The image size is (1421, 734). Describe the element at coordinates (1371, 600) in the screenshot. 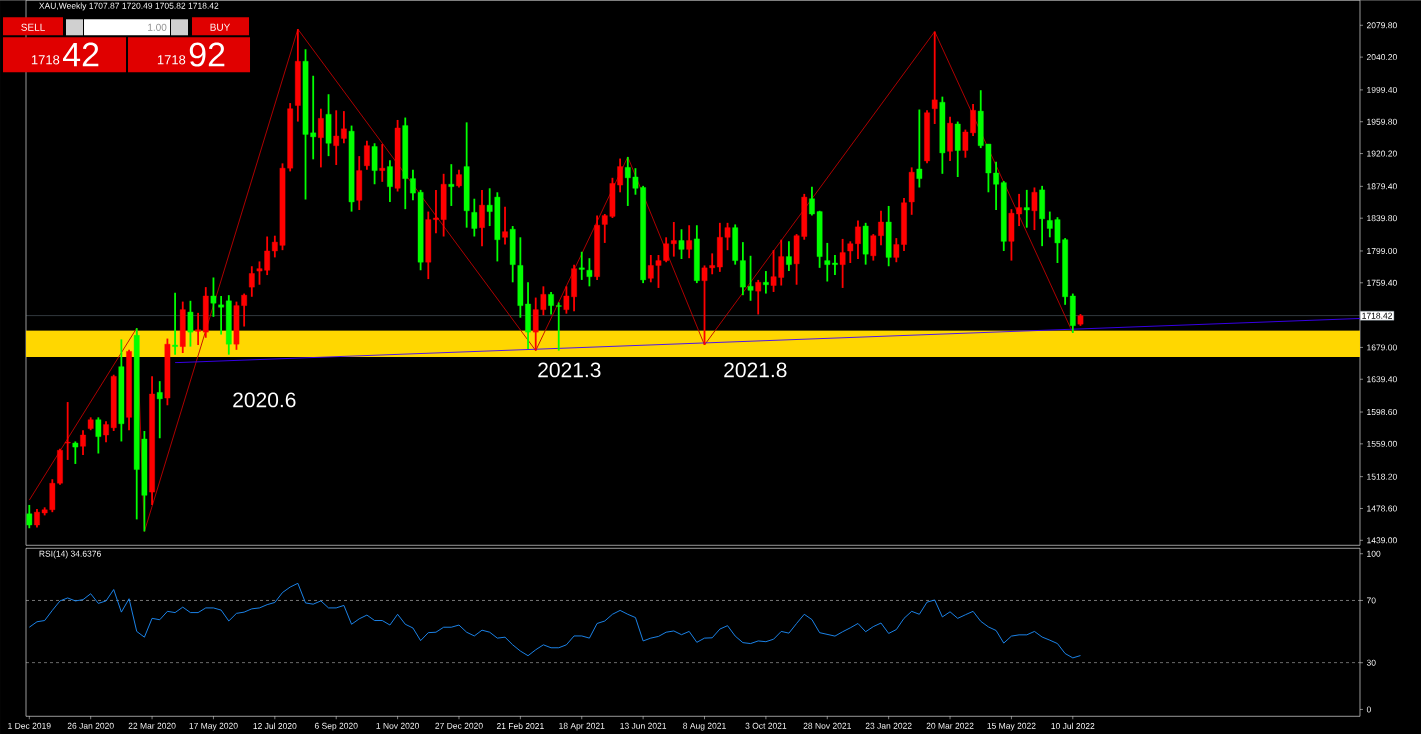

I see `y-tick-label: 70` at that location.